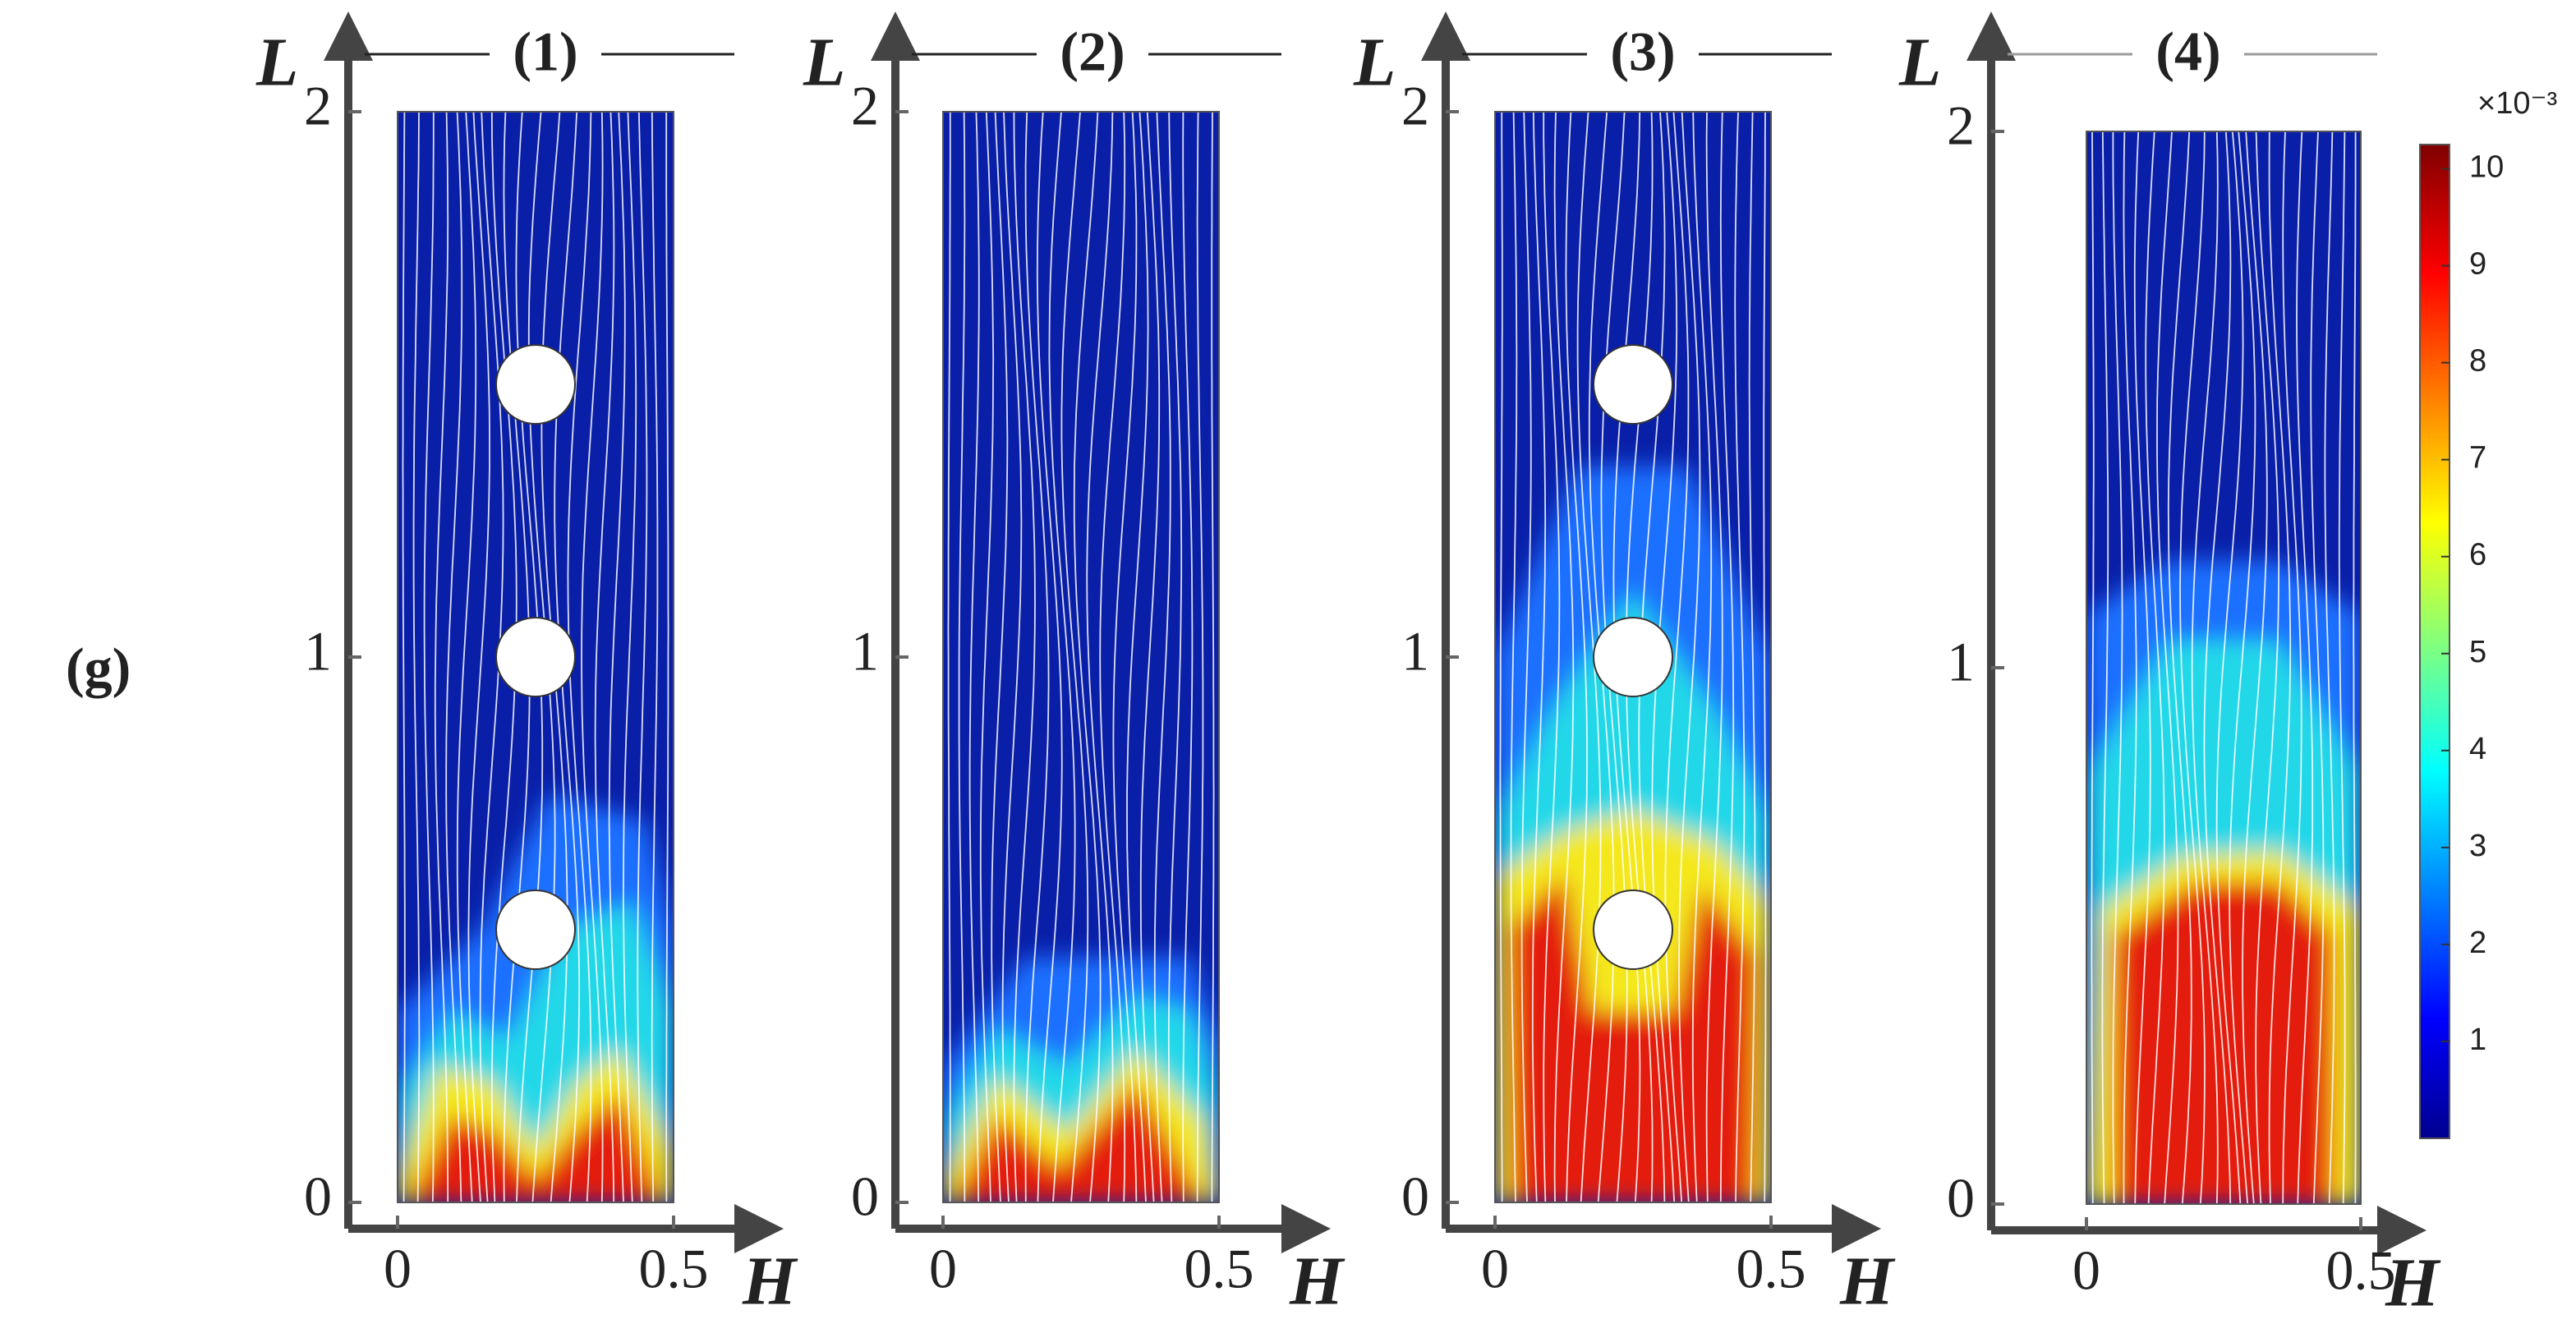 This screenshot has height=1333, width=2576. What do you see at coordinates (2477, 749) in the screenshot?
I see `colorbar-tick-label: 4` at bounding box center [2477, 749].